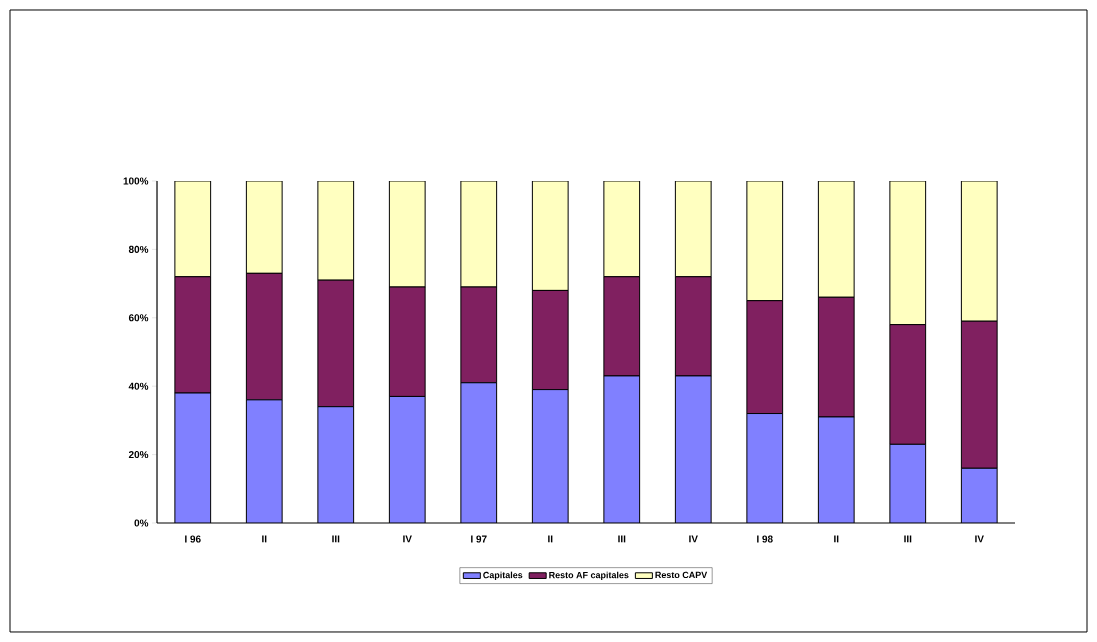 This screenshot has width=1097, height=642. What do you see at coordinates (138, 318) in the screenshot?
I see `y-tick-label: 60%` at bounding box center [138, 318].